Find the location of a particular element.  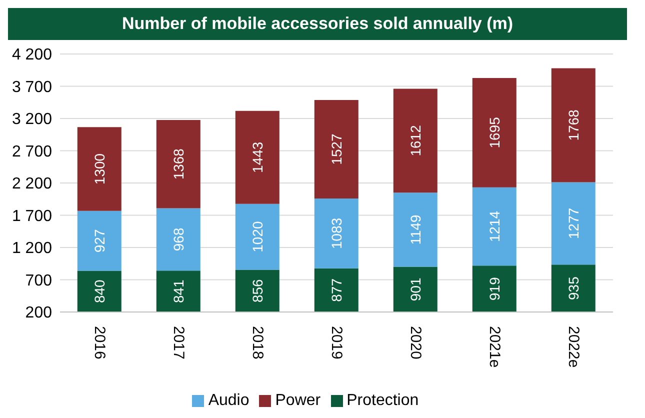

data-label: 919 is located at coordinates (494, 288).